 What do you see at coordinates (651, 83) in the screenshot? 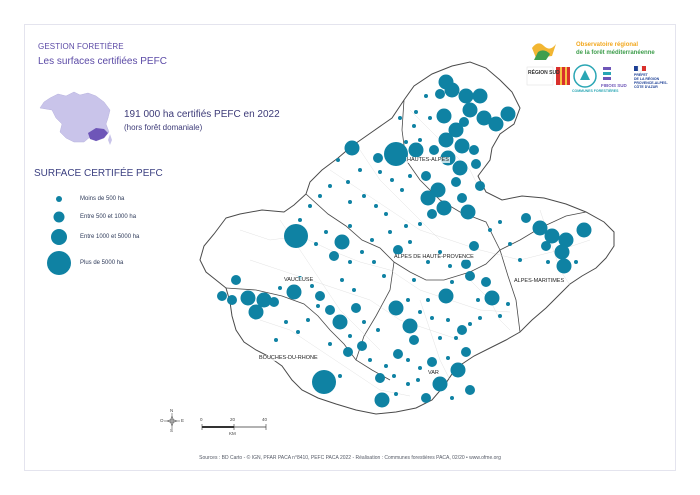
I see `prefet-line3: PROVENCE-ALPES-` at bounding box center [651, 83].